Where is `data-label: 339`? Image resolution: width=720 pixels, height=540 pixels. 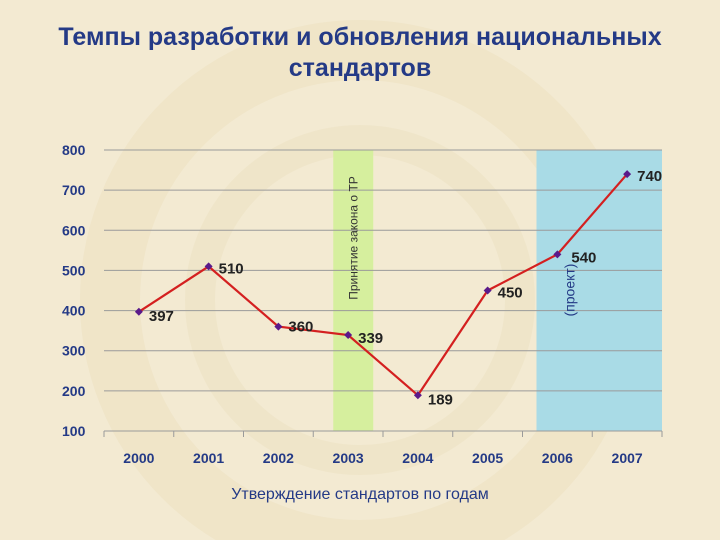
data-label: 339 is located at coordinates (370, 338).